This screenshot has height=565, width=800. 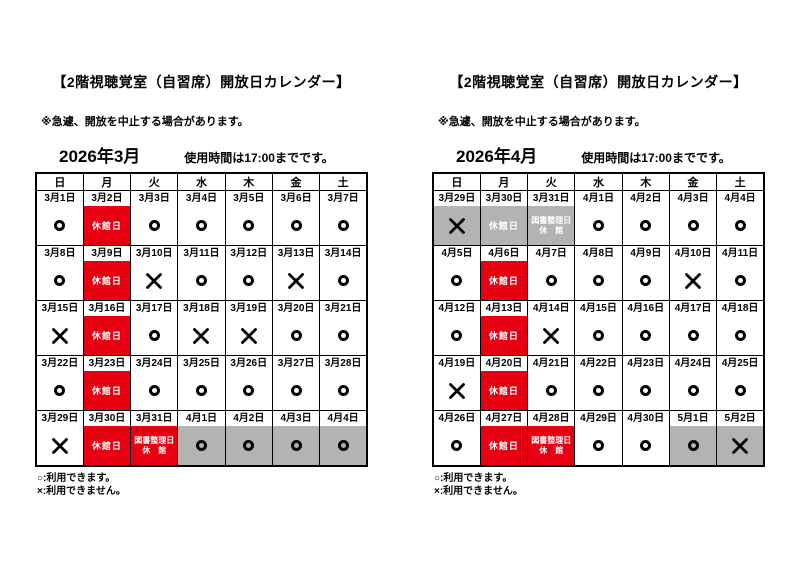 What do you see at coordinates (60, 198) in the screenshot?
I see `day-date-label: 3月1日` at bounding box center [60, 198].